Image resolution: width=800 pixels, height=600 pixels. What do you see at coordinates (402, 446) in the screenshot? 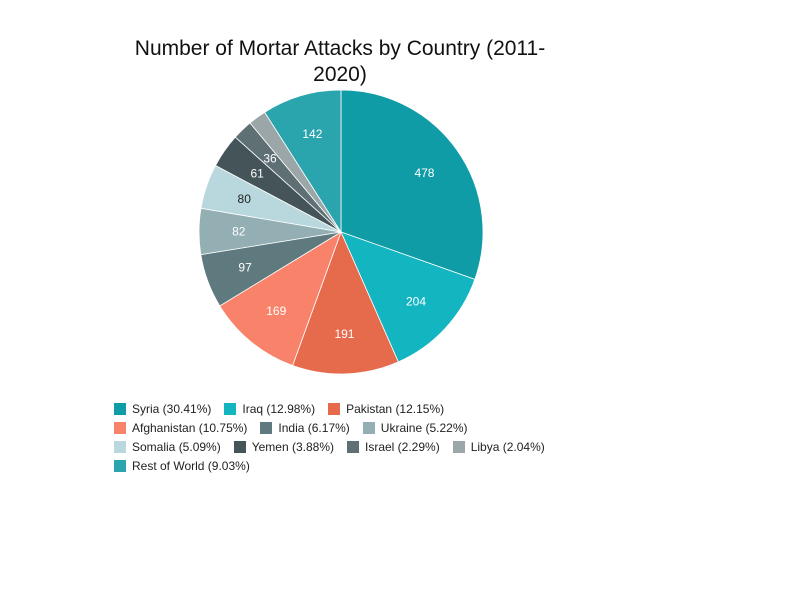
I see `legend-label: Israel (2.29%)` at bounding box center [402, 446].